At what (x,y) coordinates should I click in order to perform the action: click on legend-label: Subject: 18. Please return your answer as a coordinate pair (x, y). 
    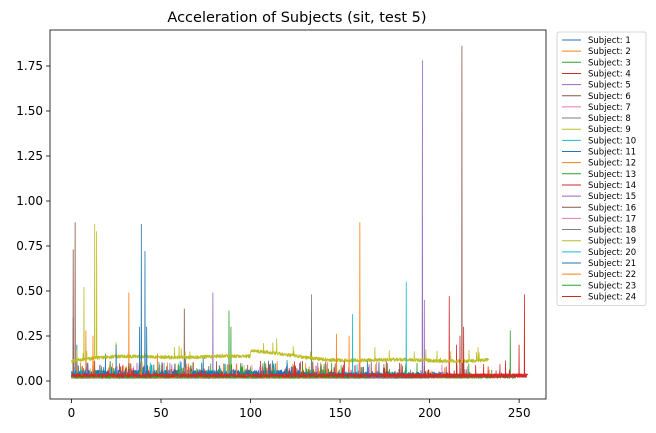
    Looking at the image, I should click on (612, 231).